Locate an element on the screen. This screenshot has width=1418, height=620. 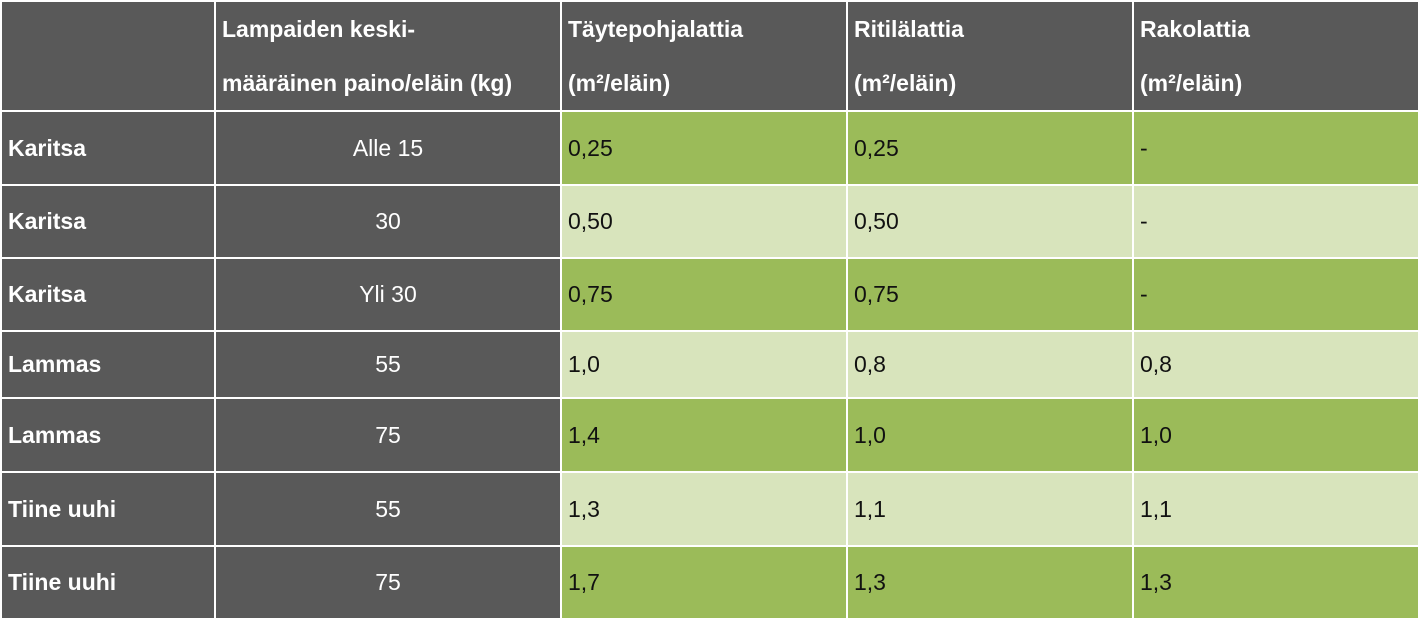
header-taytepohjalattia-line1: Täytepohjalattia is located at coordinates (656, 29).